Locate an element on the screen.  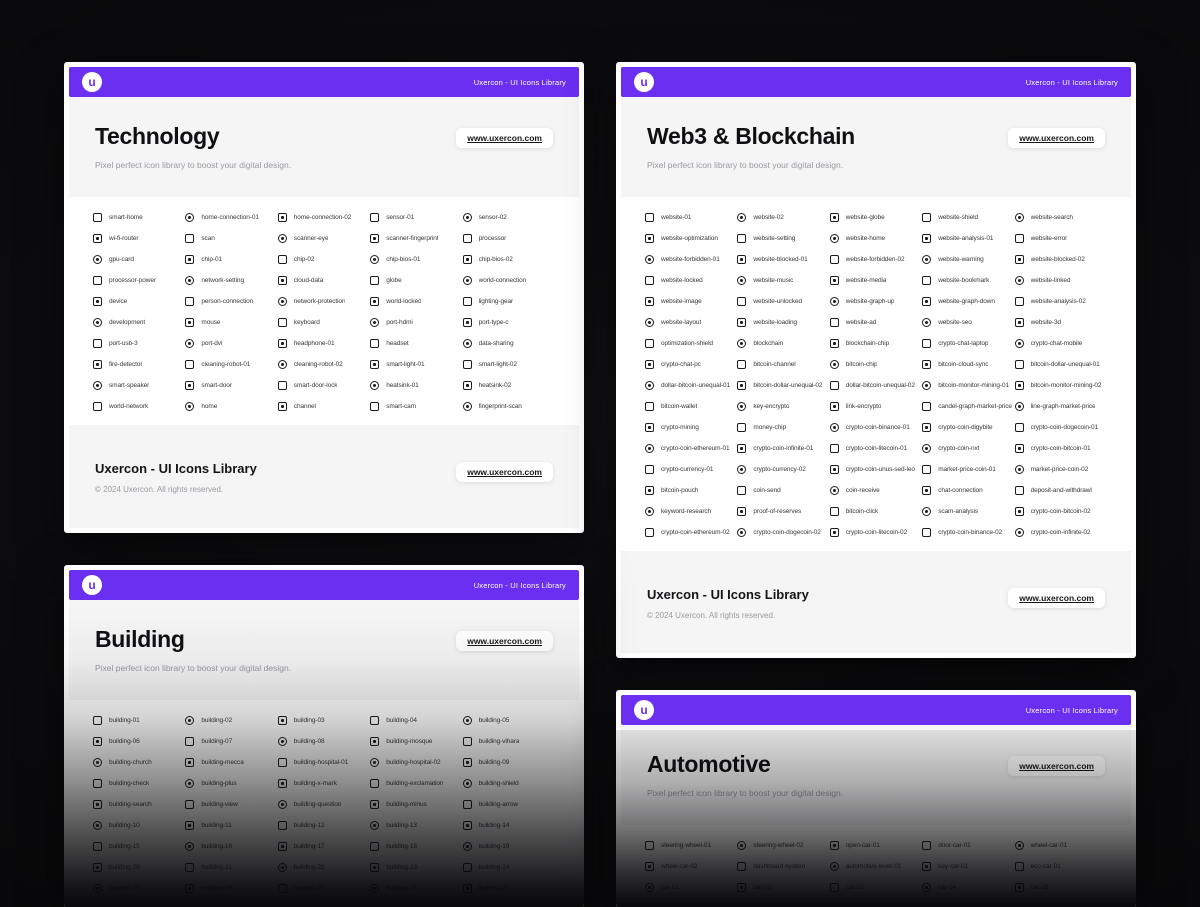
icon-item: building-check is located at coordinates (139, 783).